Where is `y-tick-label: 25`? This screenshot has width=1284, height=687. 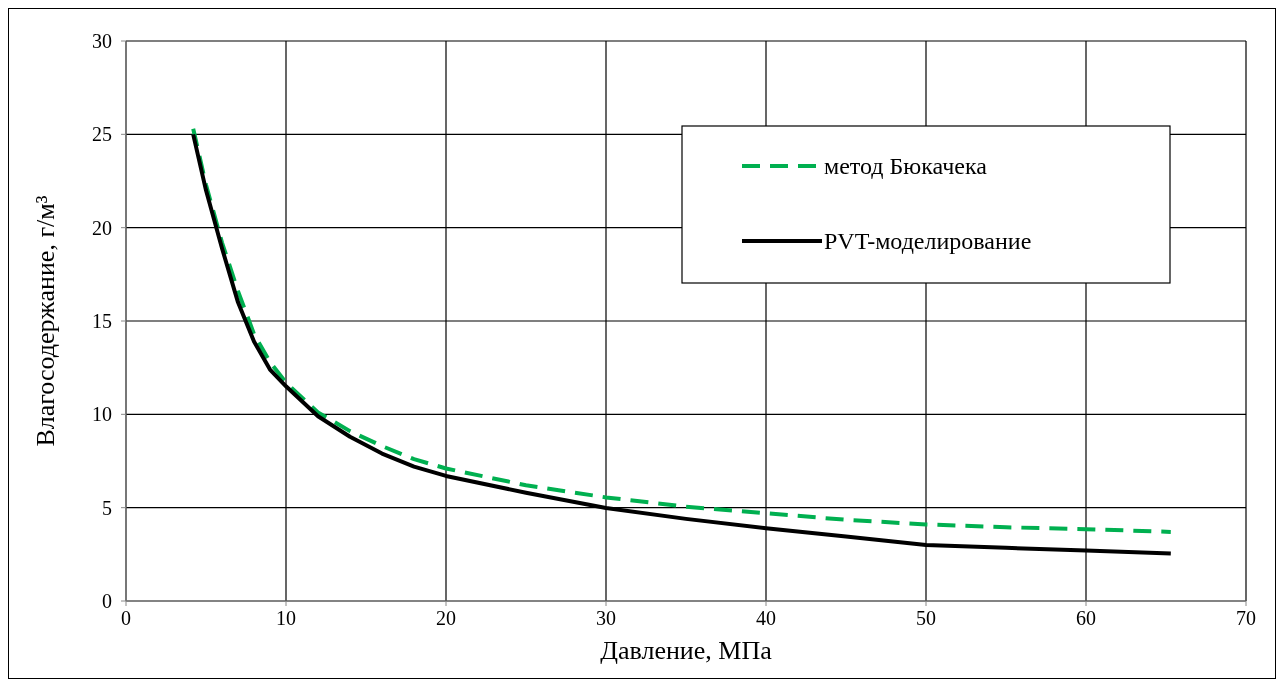
y-tick-label: 25 is located at coordinates (102, 134).